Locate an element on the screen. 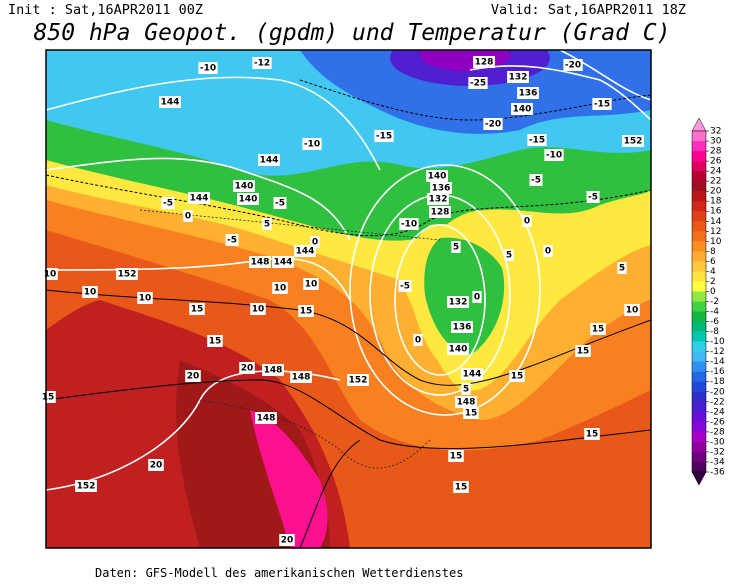 Image resolution: width=749 pixels, height=584 pixels. colorbar-label: -10 is located at coordinates (717, 342).